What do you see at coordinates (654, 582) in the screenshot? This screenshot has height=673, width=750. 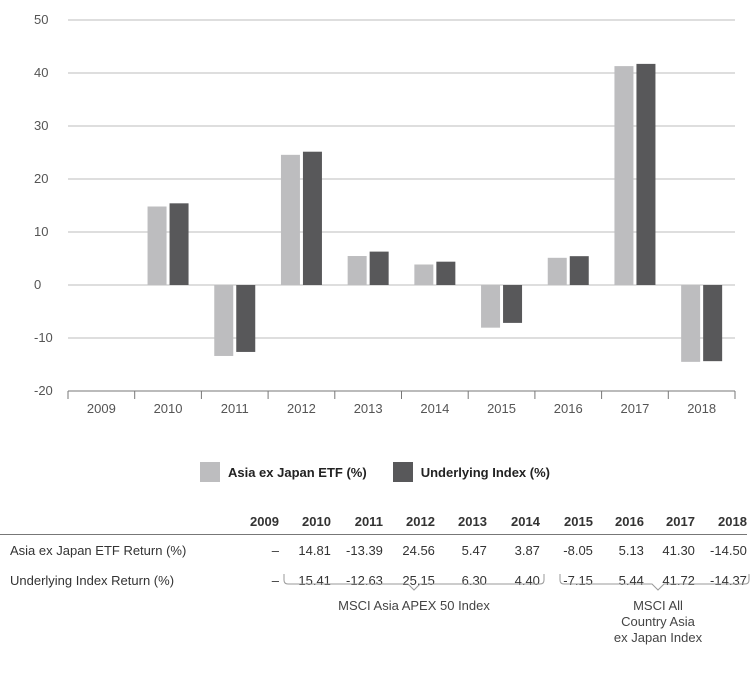 I see `acwi-bracket` at bounding box center [654, 582].